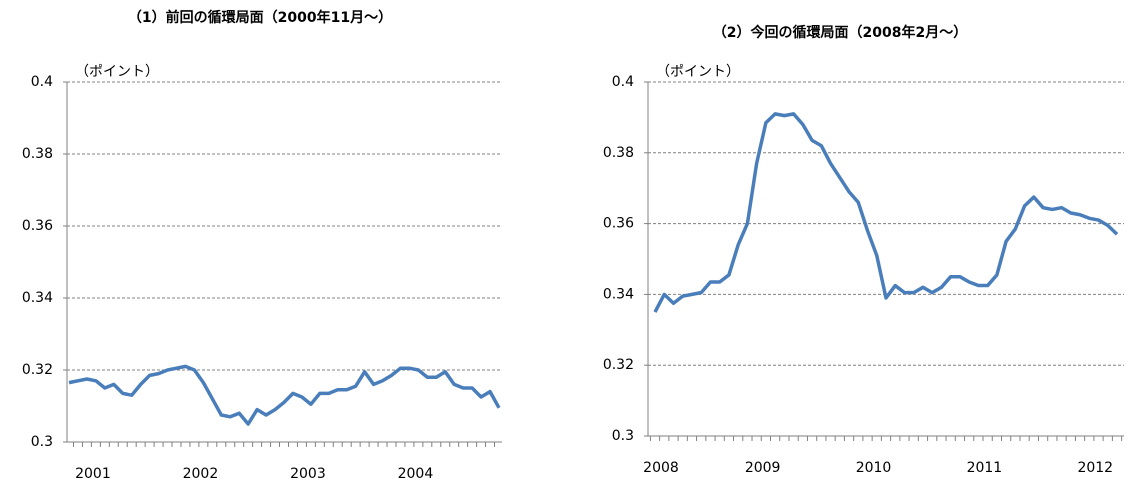 The height and width of the screenshot is (484, 1133). I want to click on line, so click(284, 395).